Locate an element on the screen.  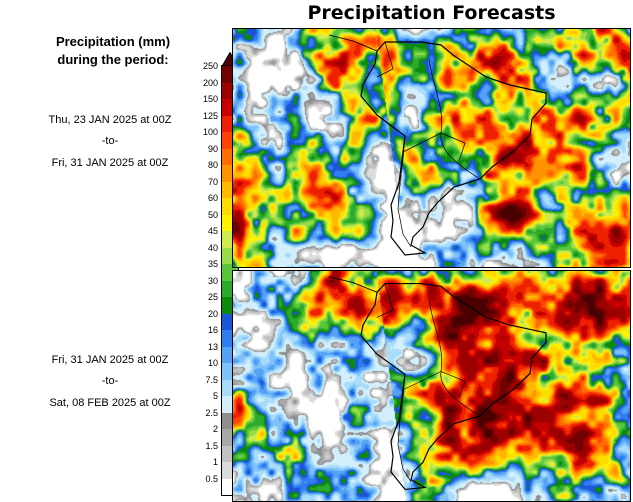
colorbar-tick-label: 90 is located at coordinates (212, 148).